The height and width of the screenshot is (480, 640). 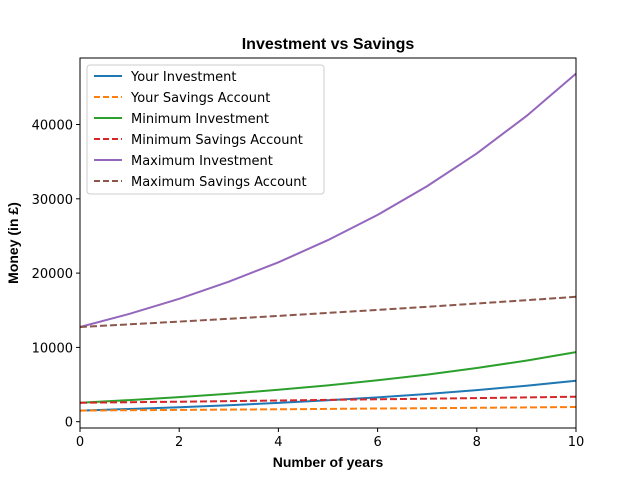 What do you see at coordinates (377, 442) in the screenshot?
I see `x-tick-label: 6` at bounding box center [377, 442].